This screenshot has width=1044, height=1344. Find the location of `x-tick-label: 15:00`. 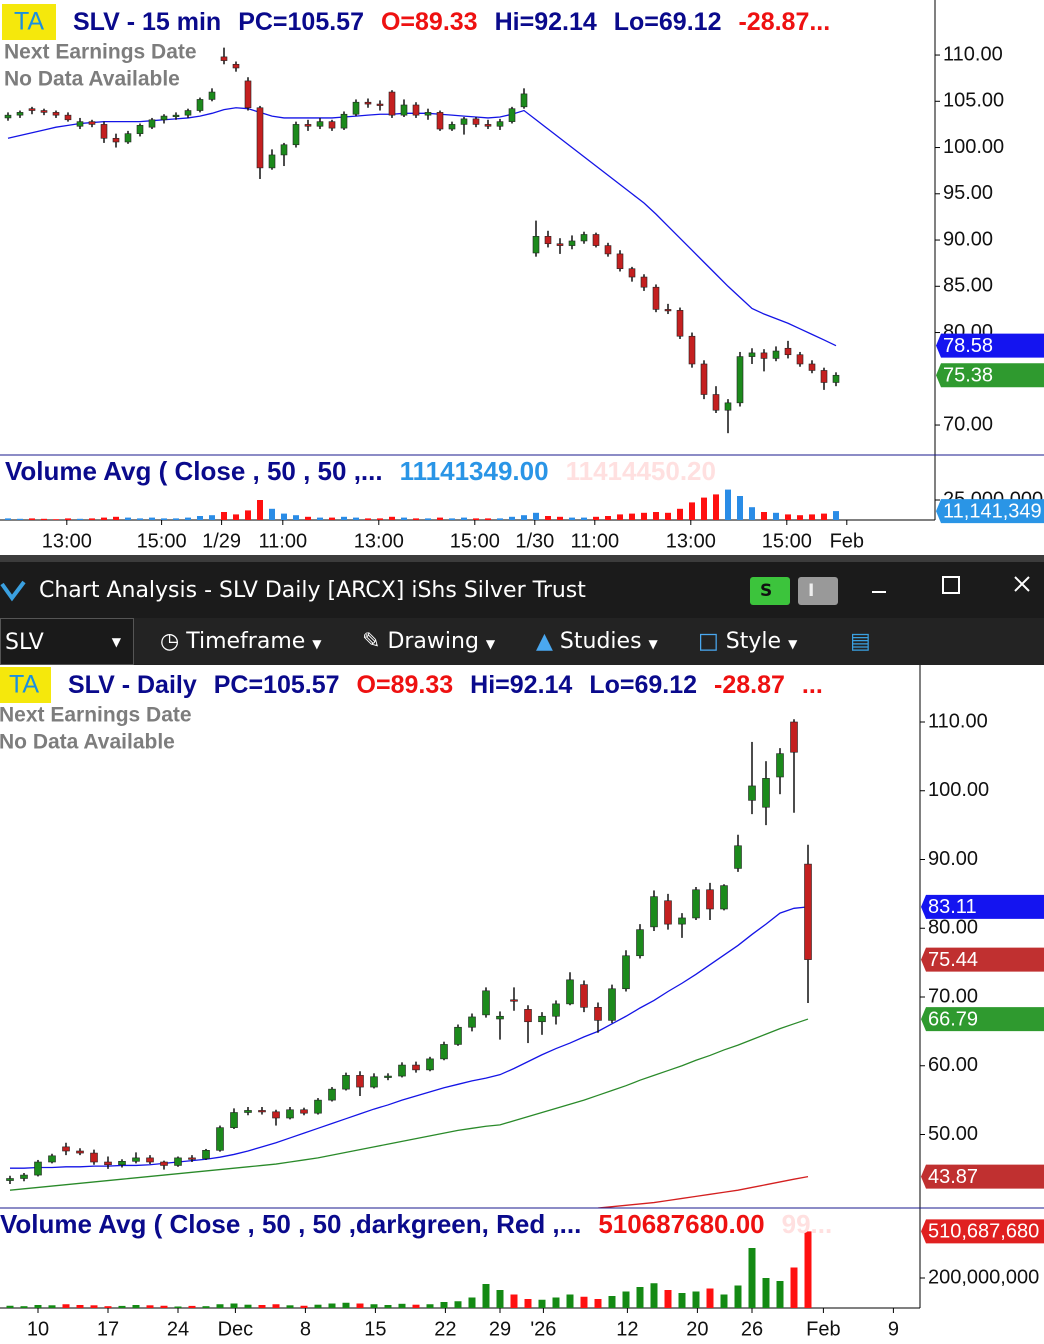

x-tick-label: 15:00 is located at coordinates (787, 541).